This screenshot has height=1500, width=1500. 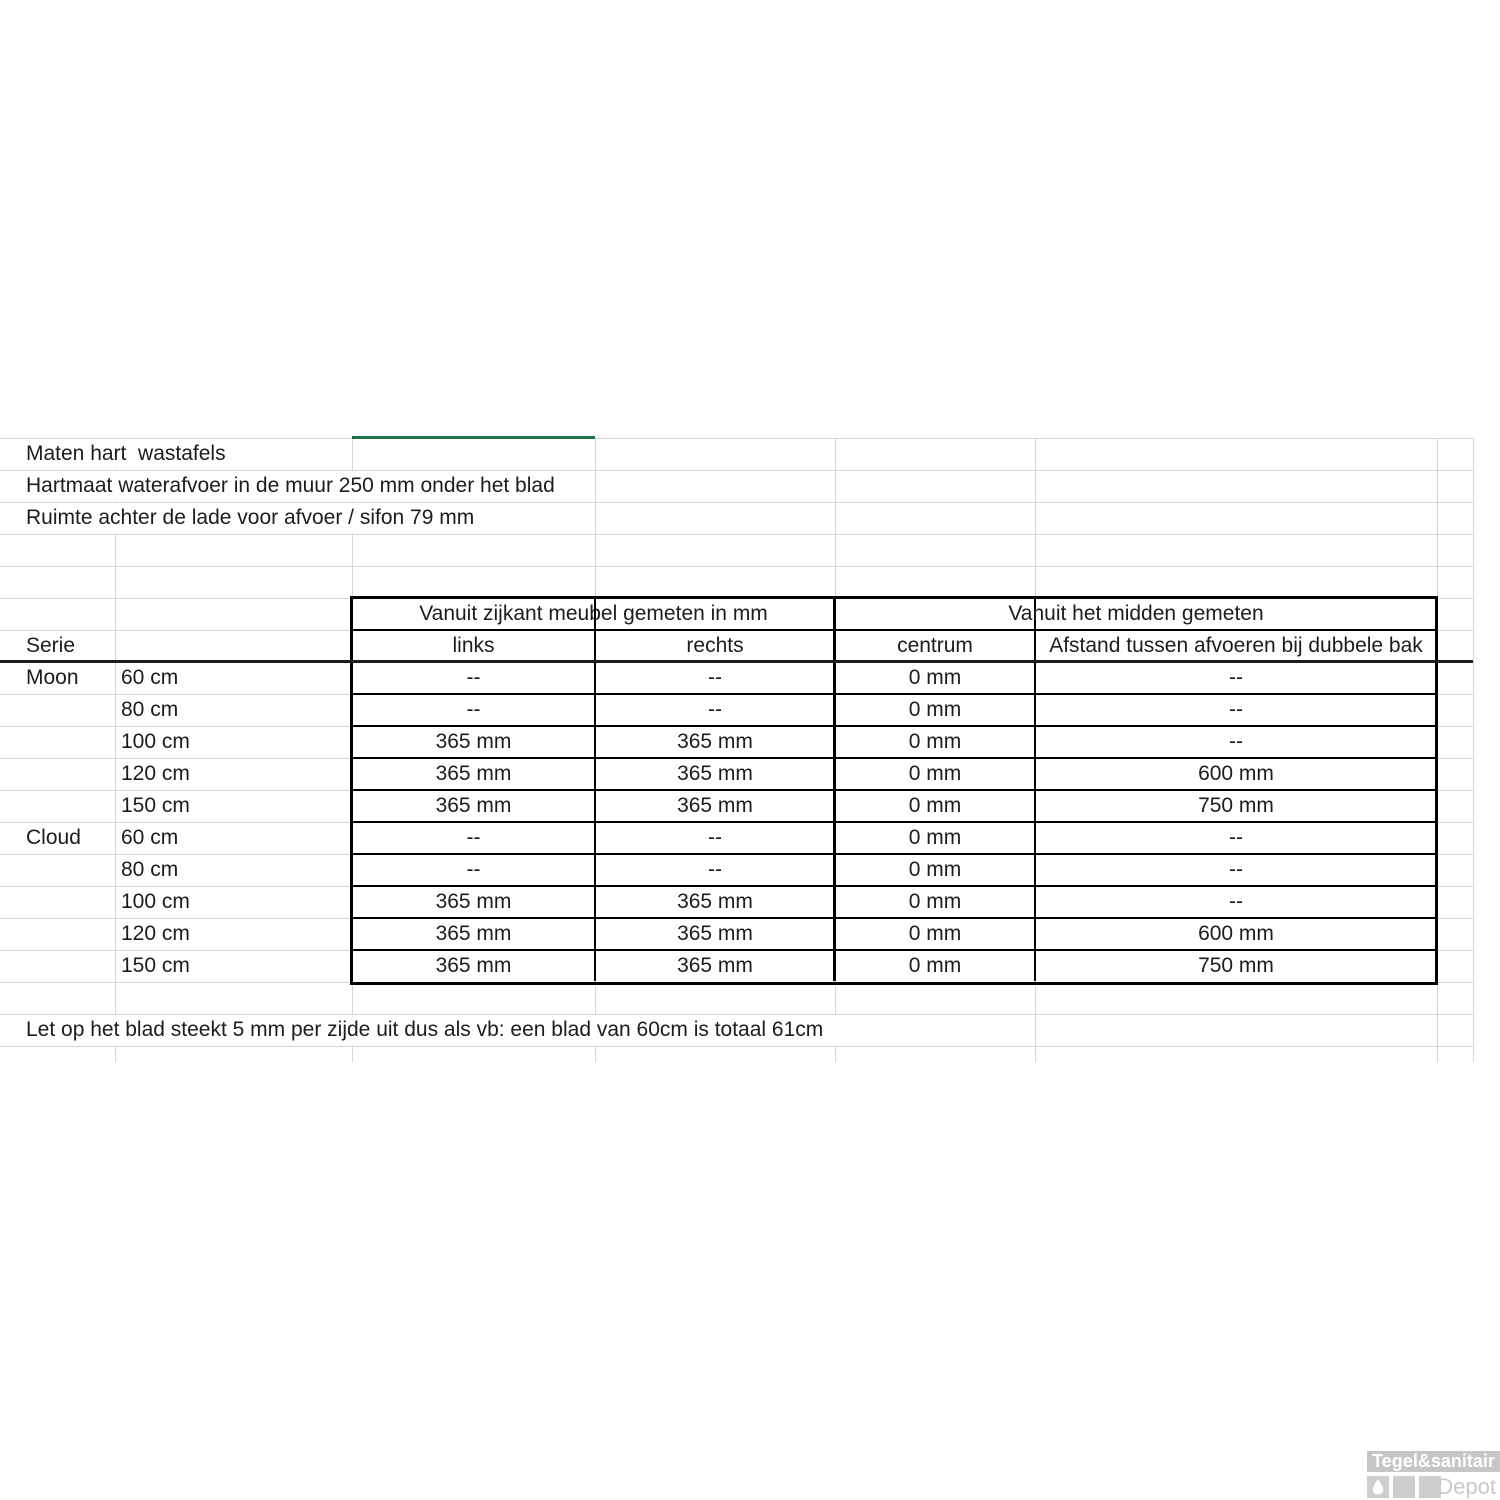 I want to click on col-header-afstand: Afstand tussen afvoeren bij dubbele bak, so click(x=1236, y=645).